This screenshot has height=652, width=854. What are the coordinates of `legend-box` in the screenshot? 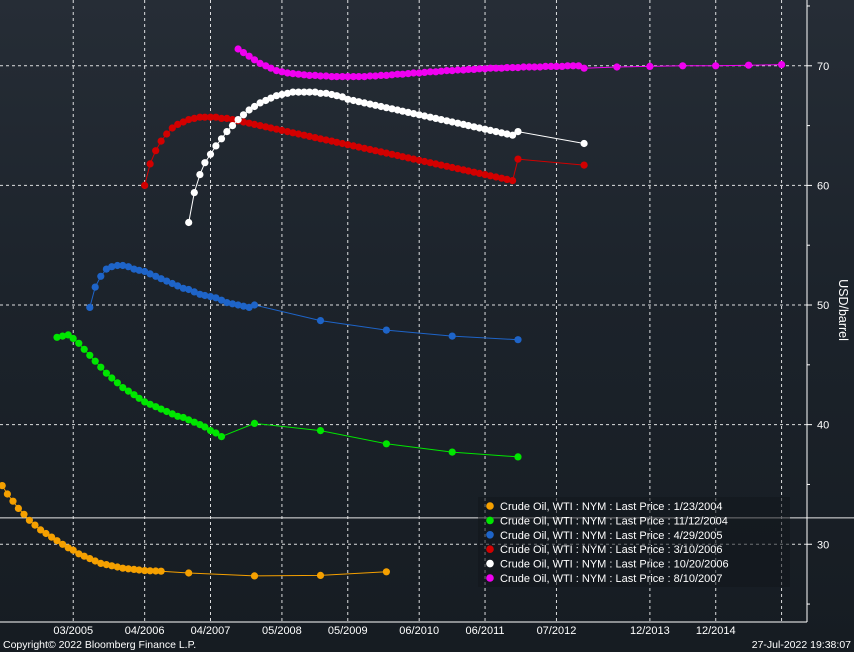 It's located at (634, 542).